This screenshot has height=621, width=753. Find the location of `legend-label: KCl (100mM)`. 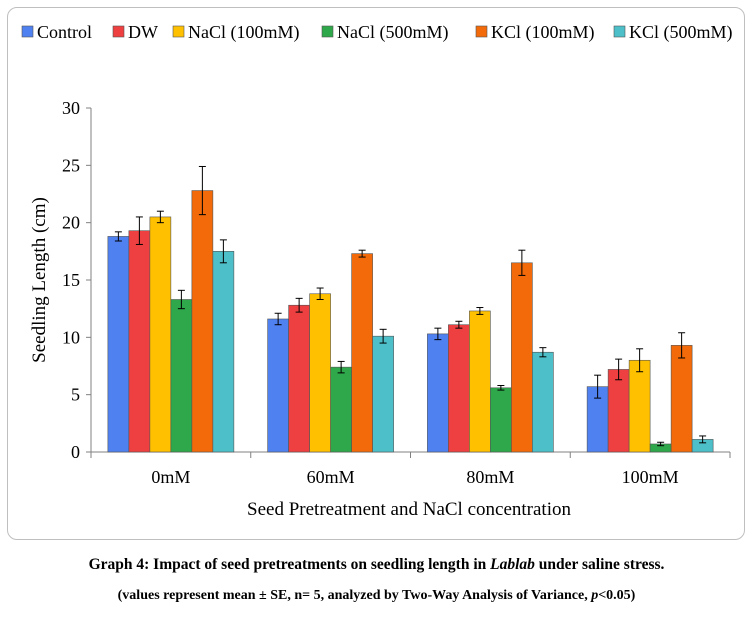

legend-label: KCl (100mM) is located at coordinates (543, 32).